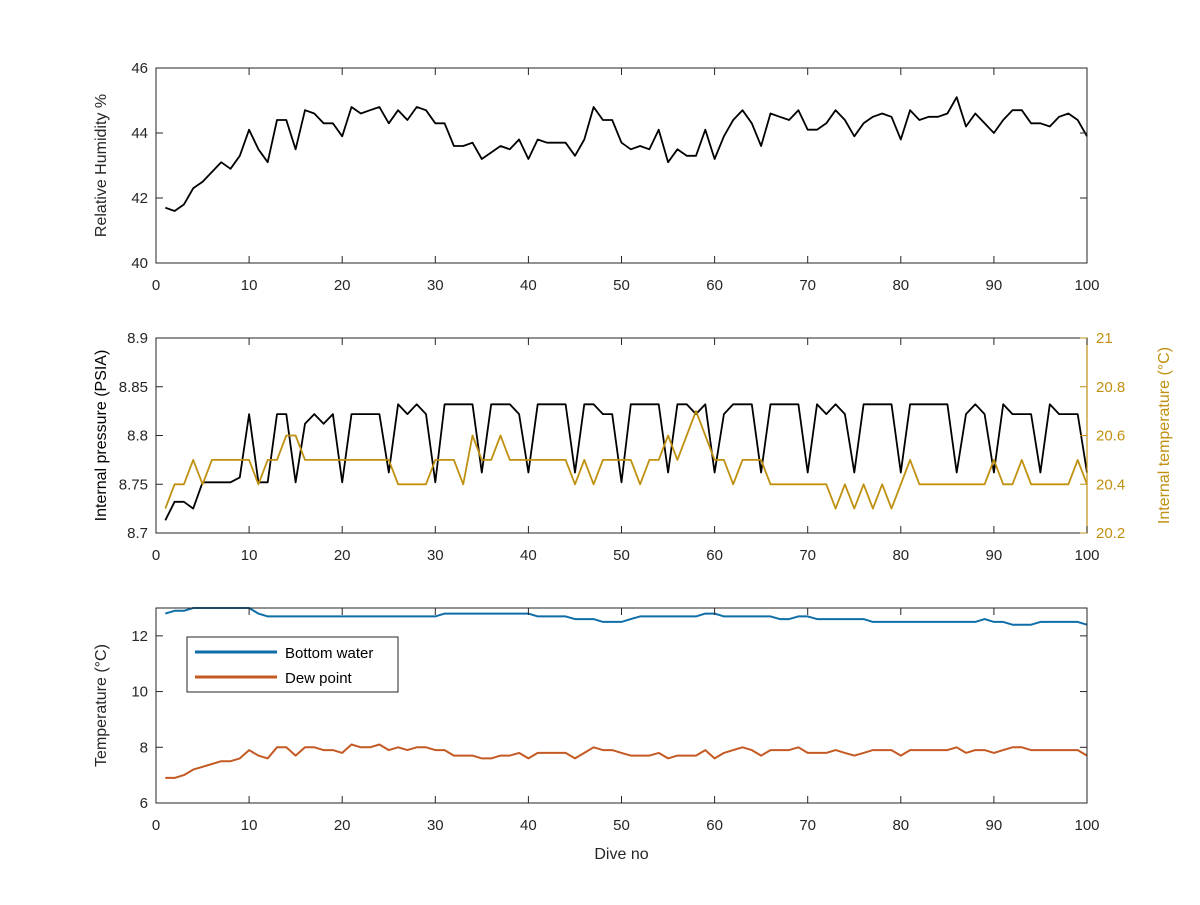  I want to click on y2-tick-label: 20.8, so click(1110, 387).